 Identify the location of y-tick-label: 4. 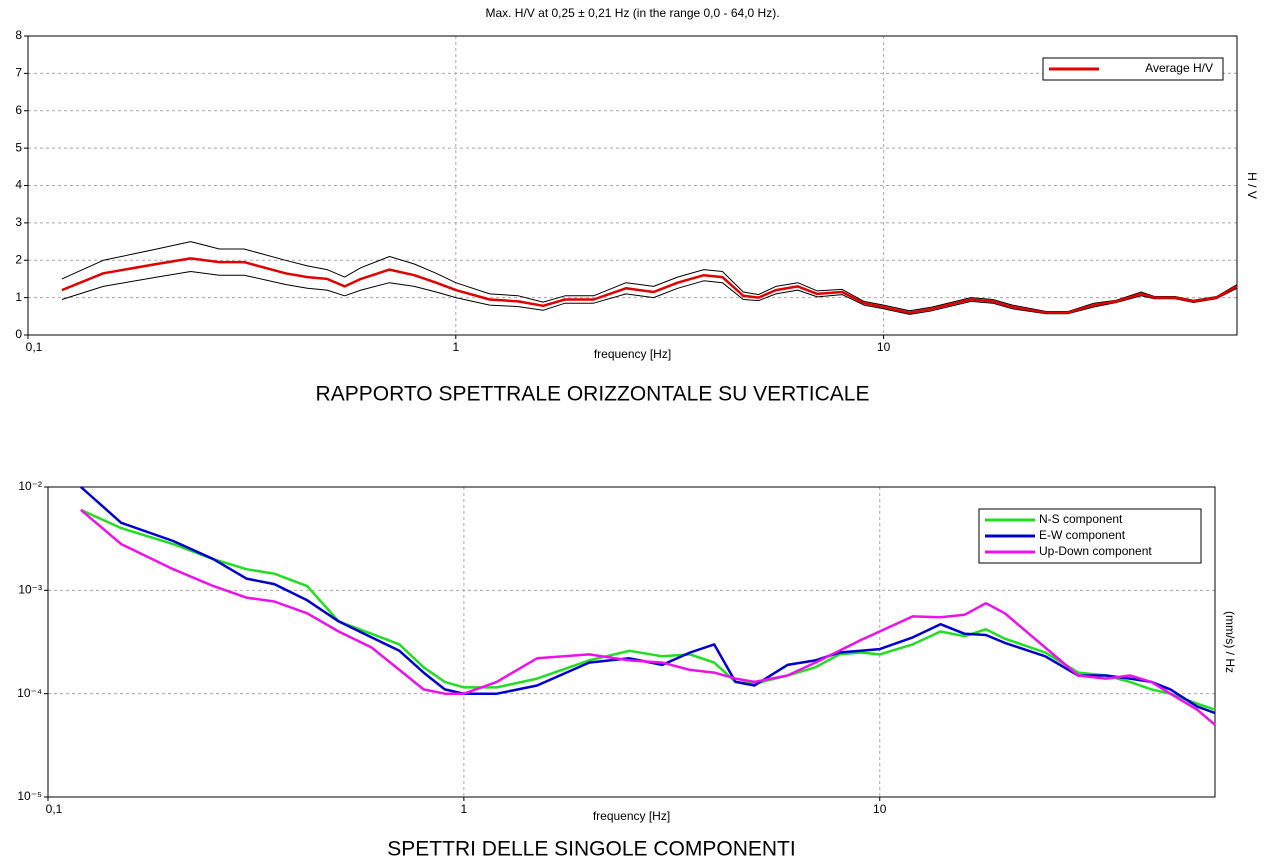
(18, 185).